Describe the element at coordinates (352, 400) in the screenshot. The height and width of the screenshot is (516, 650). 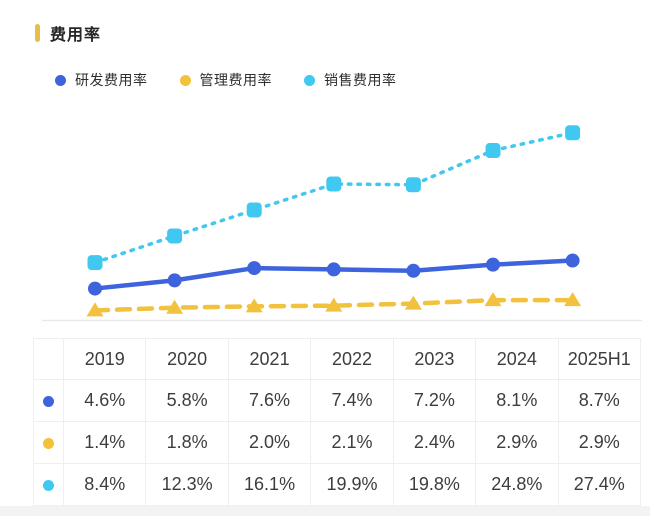
I see `table-cell: 7.4%` at that location.